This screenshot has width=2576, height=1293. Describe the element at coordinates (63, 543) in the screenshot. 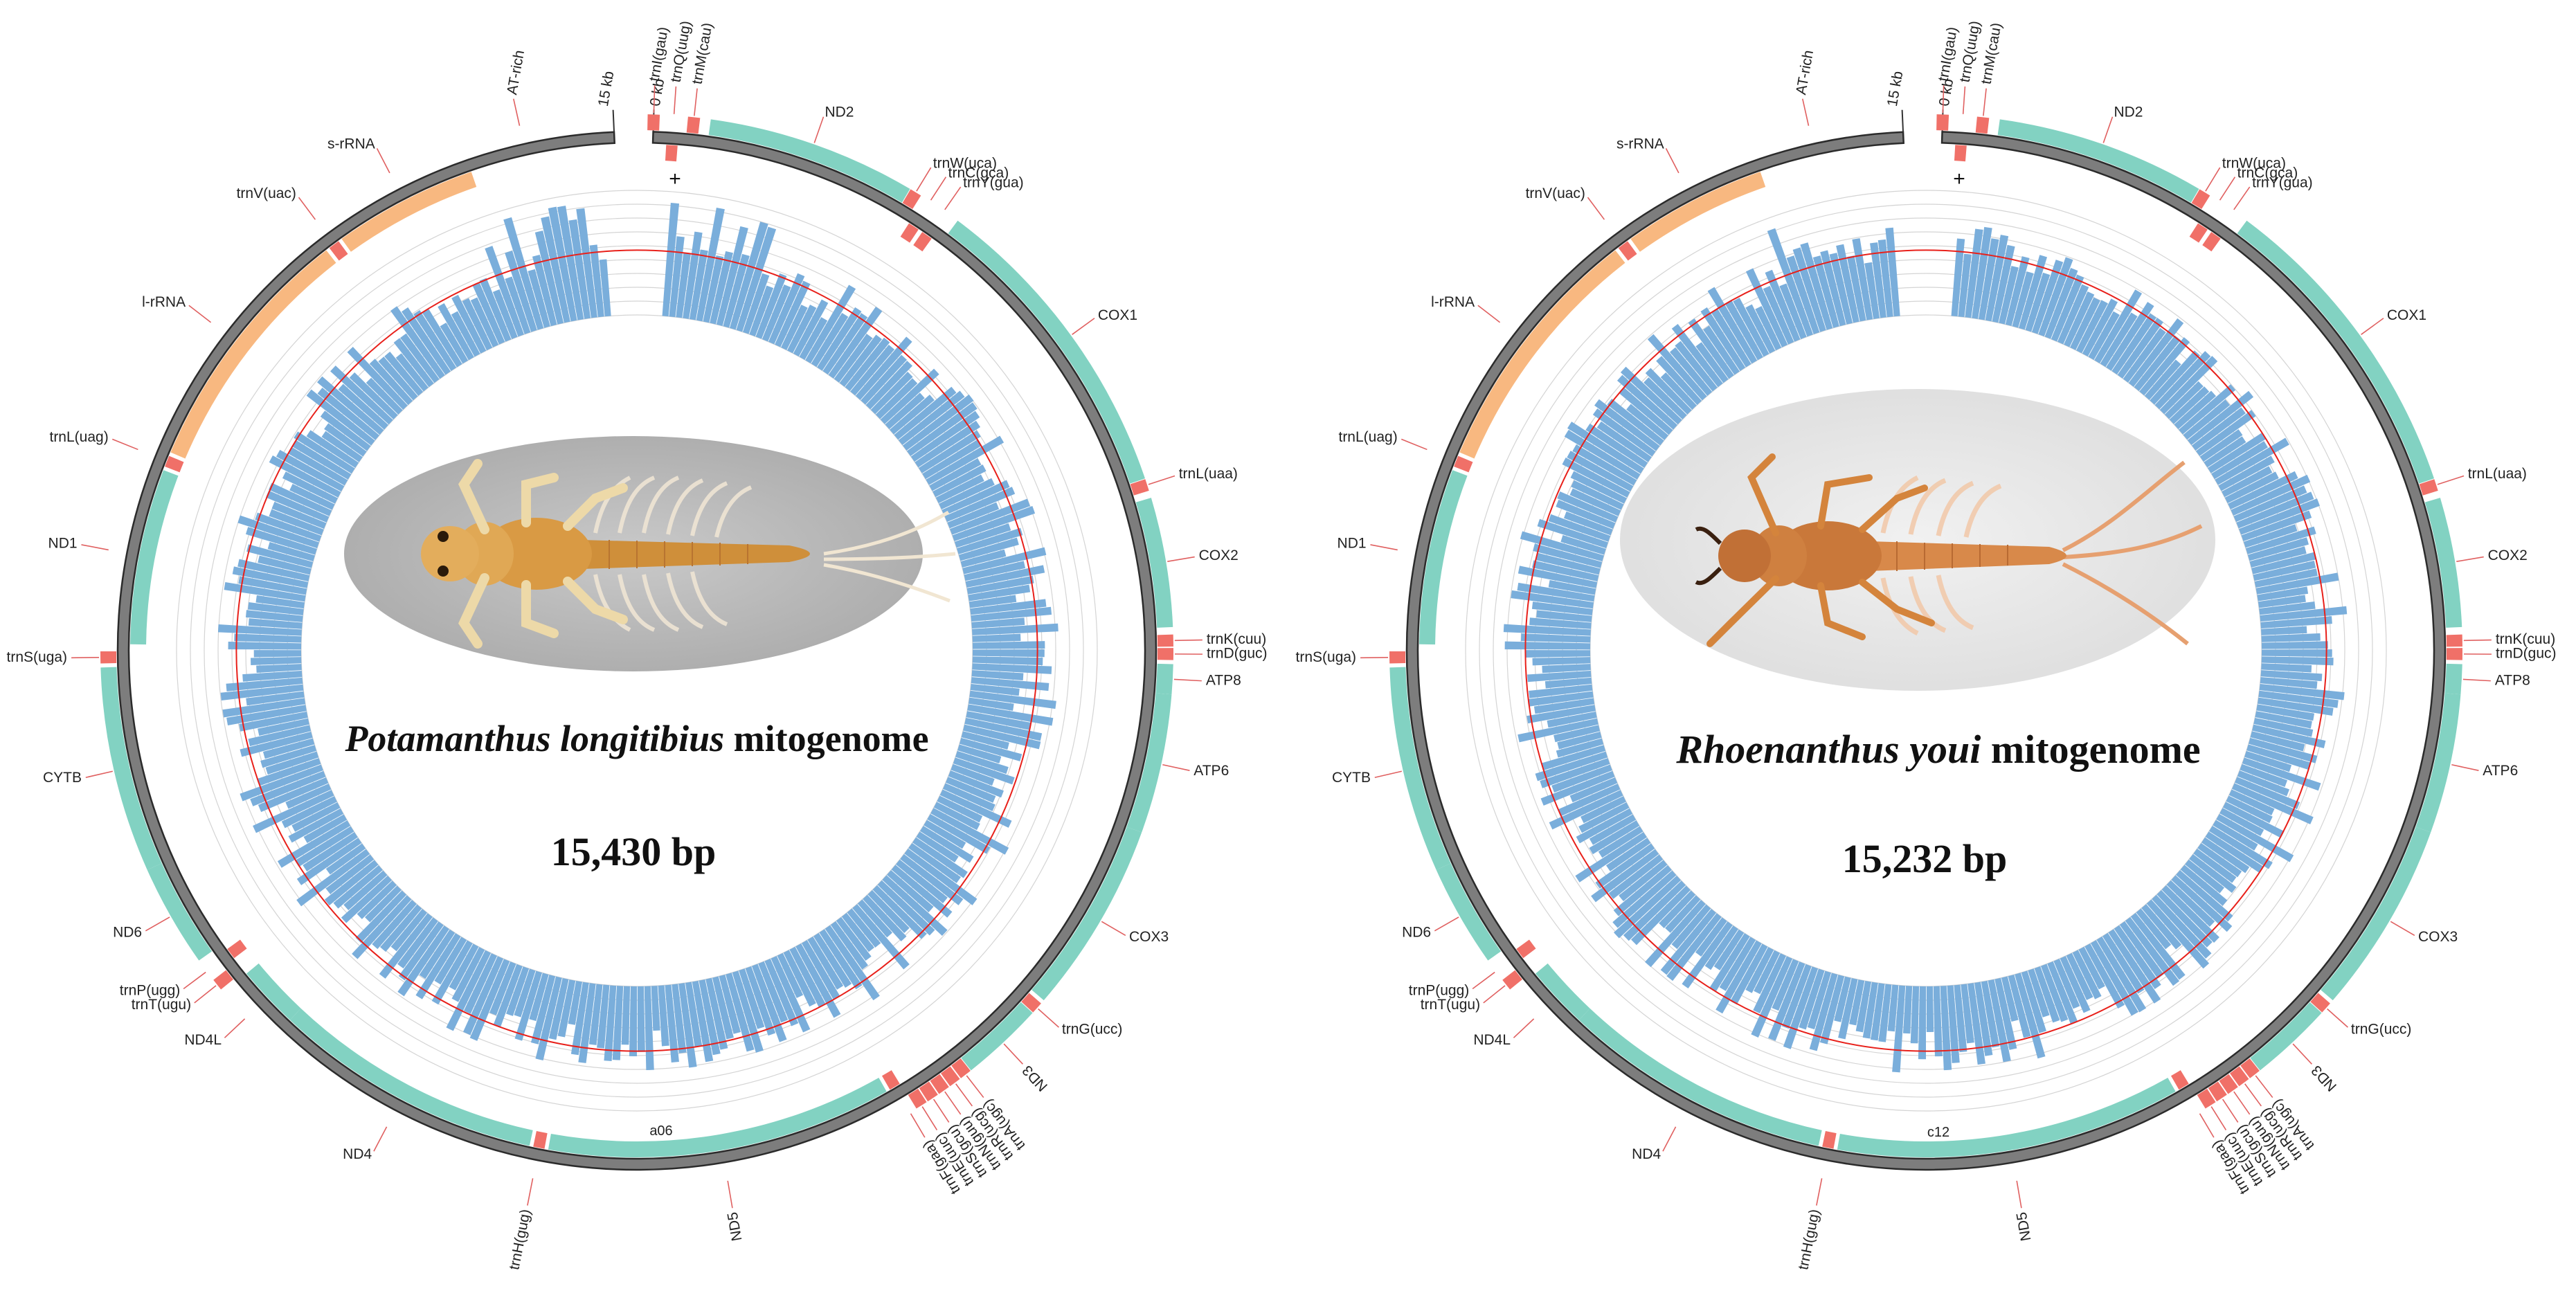

I see `gene-label: ND1` at that location.